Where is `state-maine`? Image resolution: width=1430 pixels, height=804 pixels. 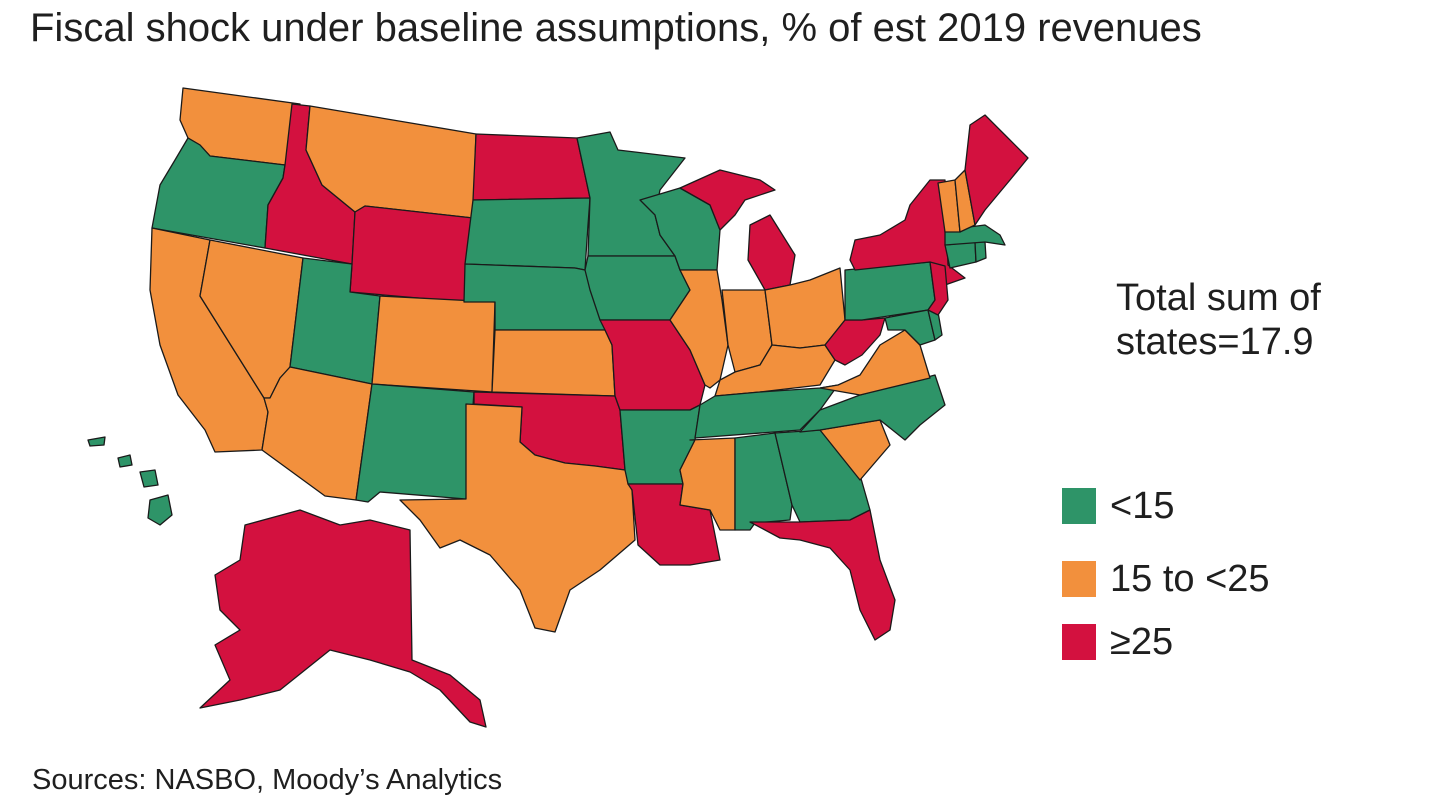 state-maine is located at coordinates (996, 170).